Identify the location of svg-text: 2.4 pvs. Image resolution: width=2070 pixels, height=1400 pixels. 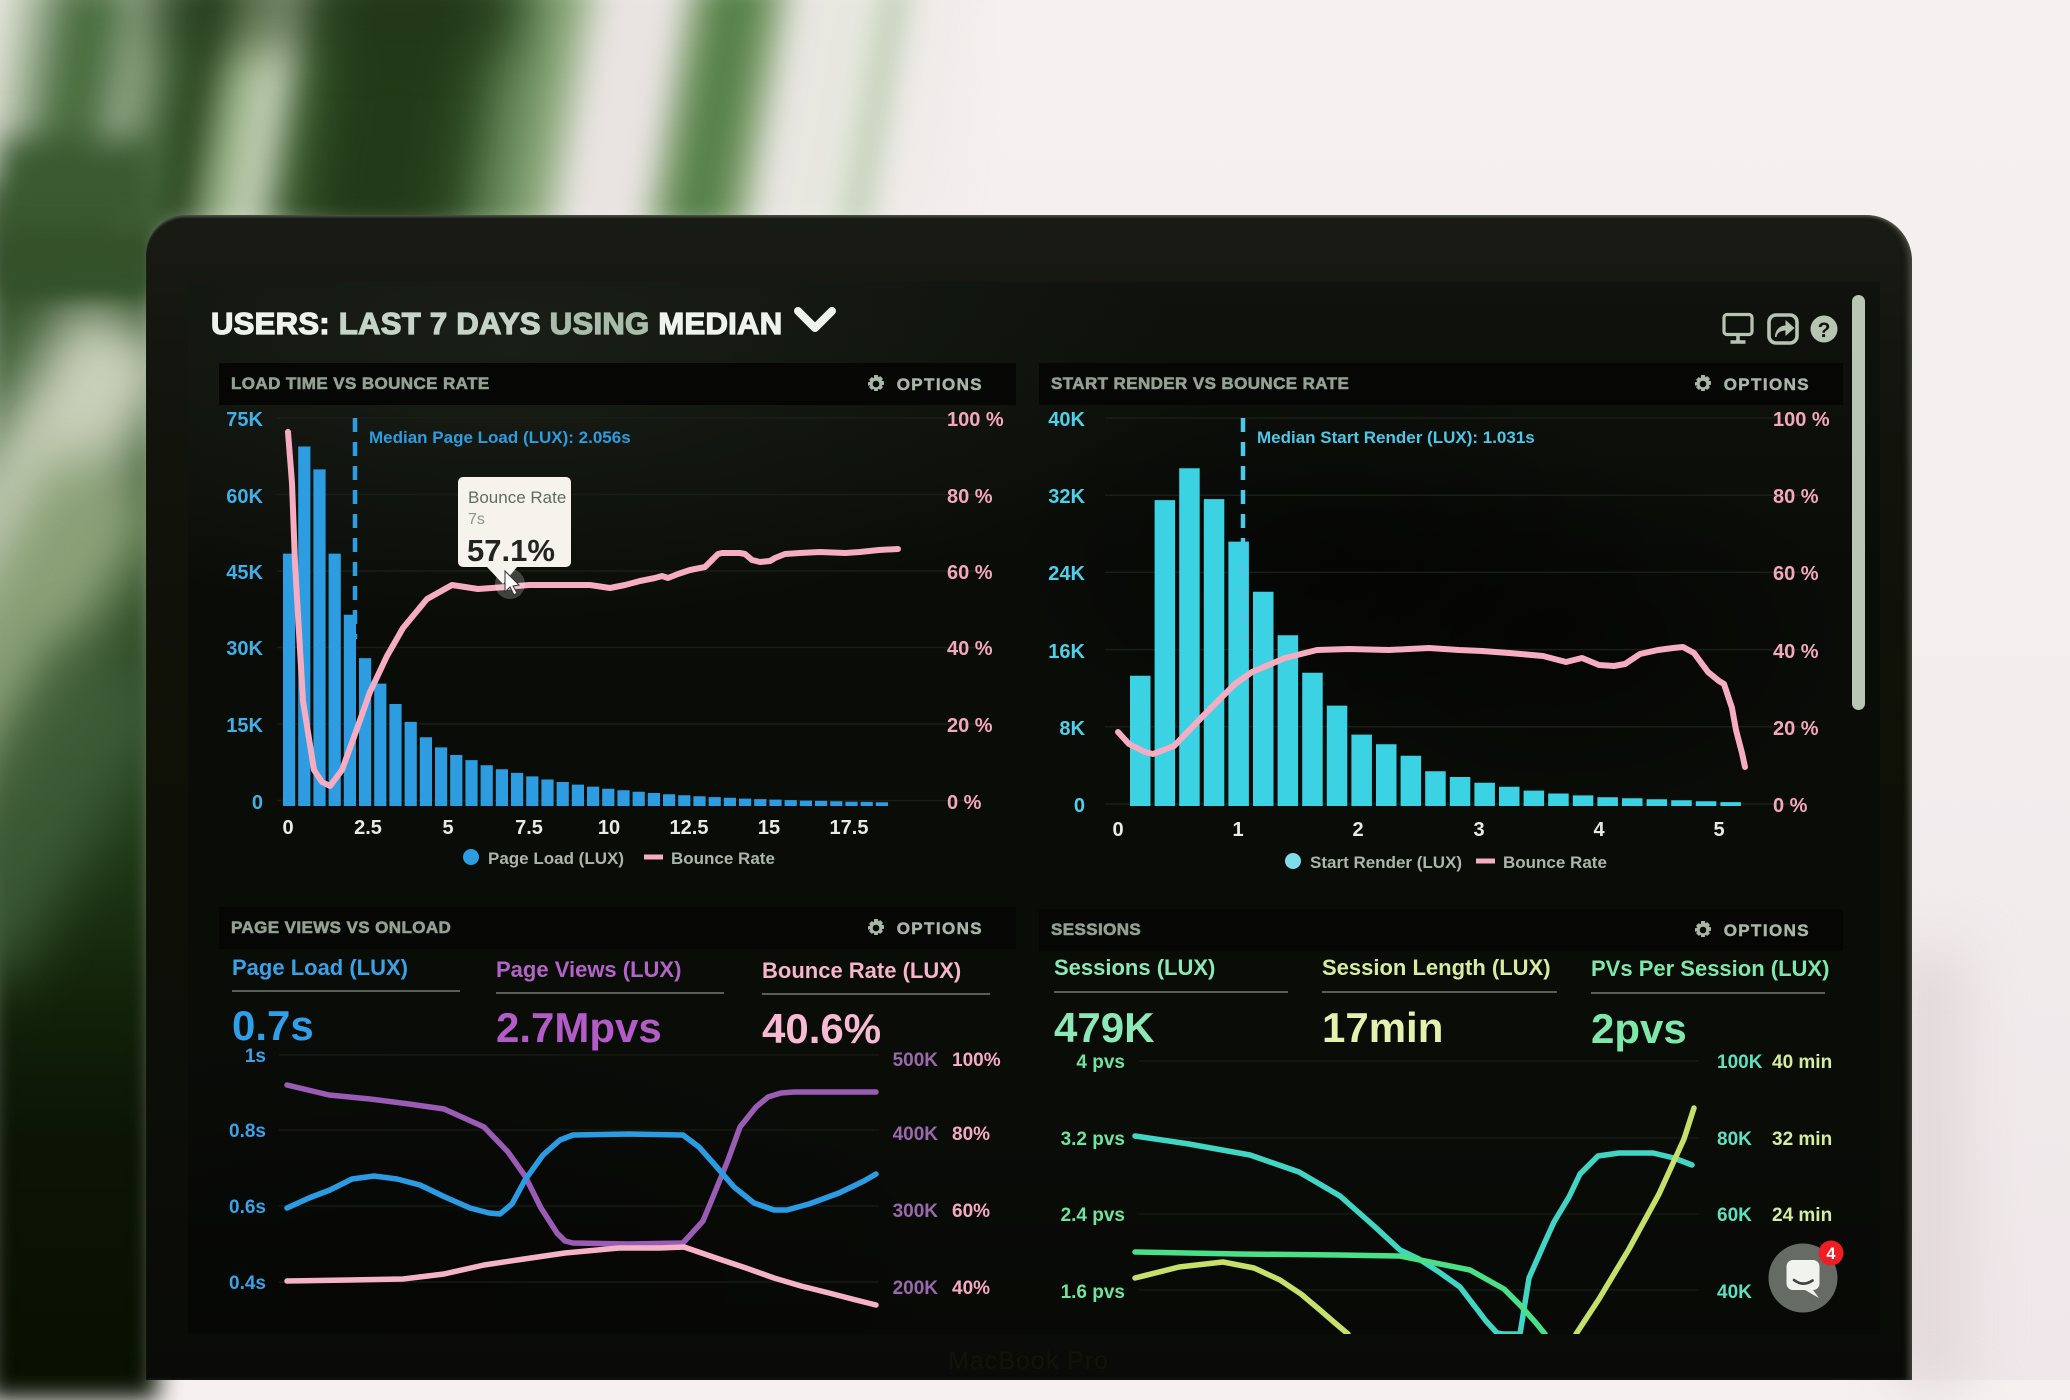
(1093, 1215).